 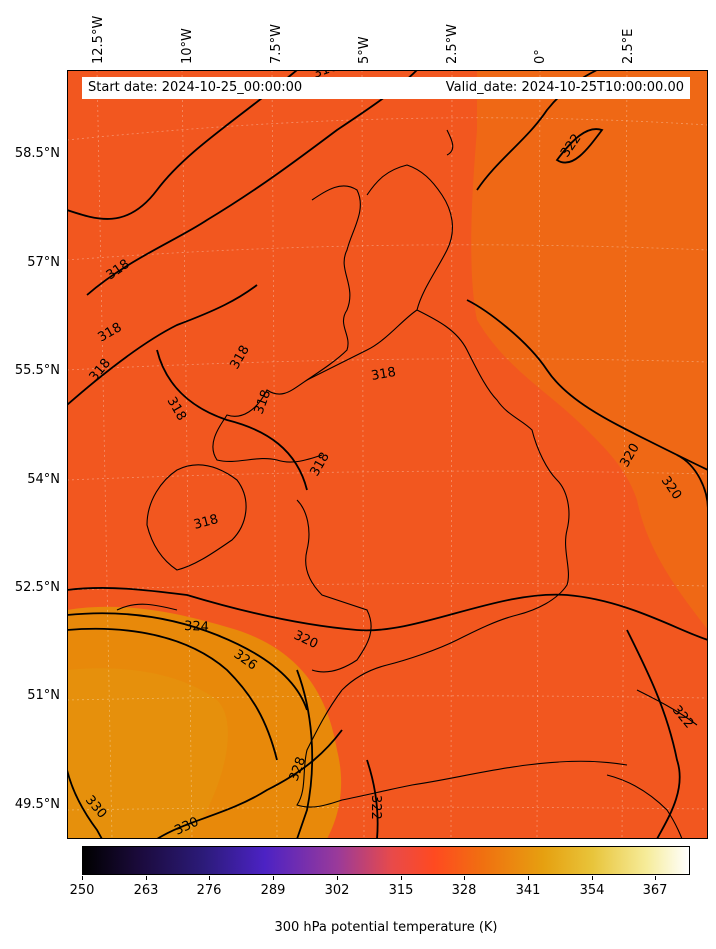 I want to click on latitude-label: 54°N, so click(x=43, y=479).